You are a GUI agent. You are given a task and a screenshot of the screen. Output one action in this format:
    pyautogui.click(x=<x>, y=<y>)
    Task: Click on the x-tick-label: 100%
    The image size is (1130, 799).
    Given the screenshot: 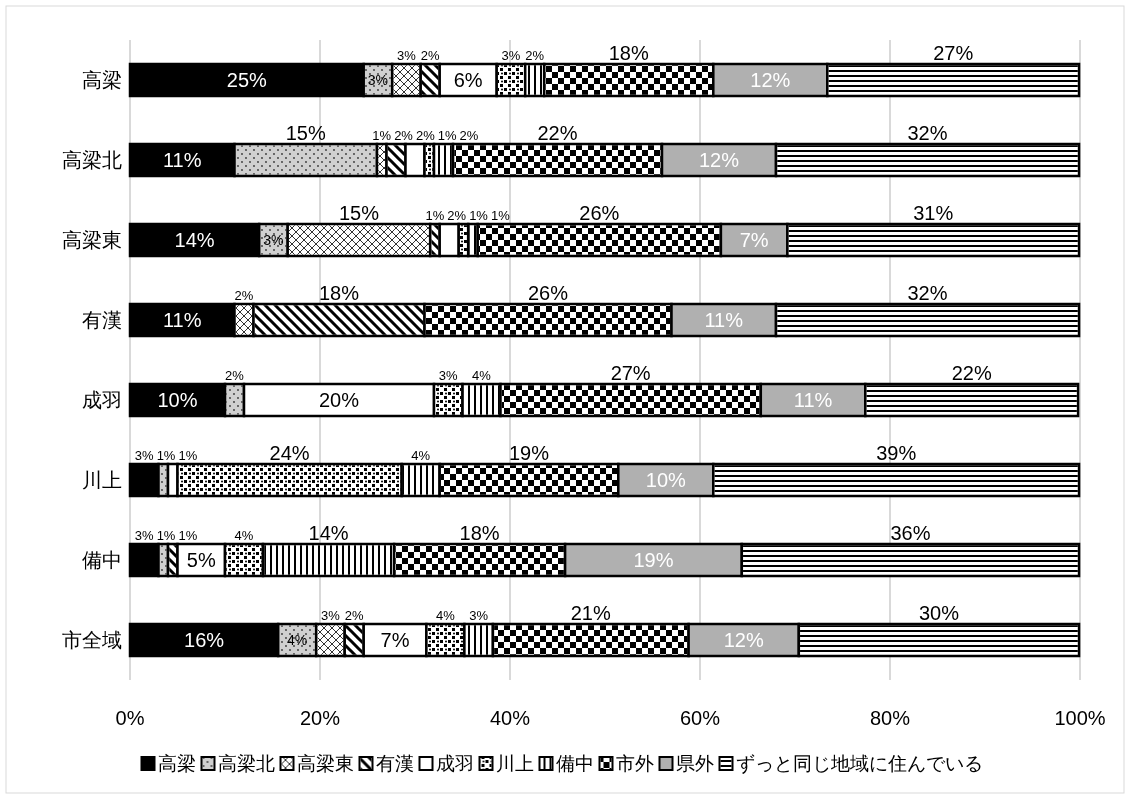 What is the action you would take?
    pyautogui.click(x=1080, y=718)
    